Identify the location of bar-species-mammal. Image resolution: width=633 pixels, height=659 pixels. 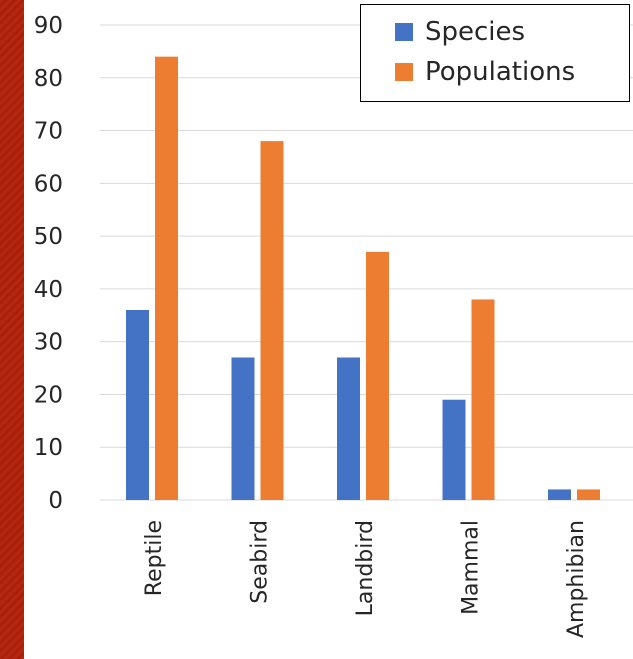
(454, 449).